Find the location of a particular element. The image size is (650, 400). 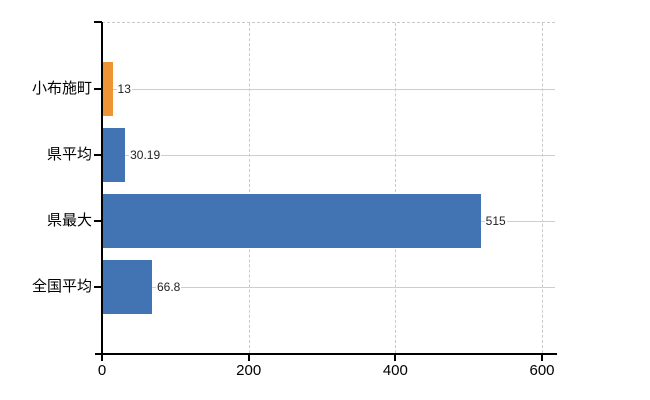

category-label: 県平均 is located at coordinates (69, 154).